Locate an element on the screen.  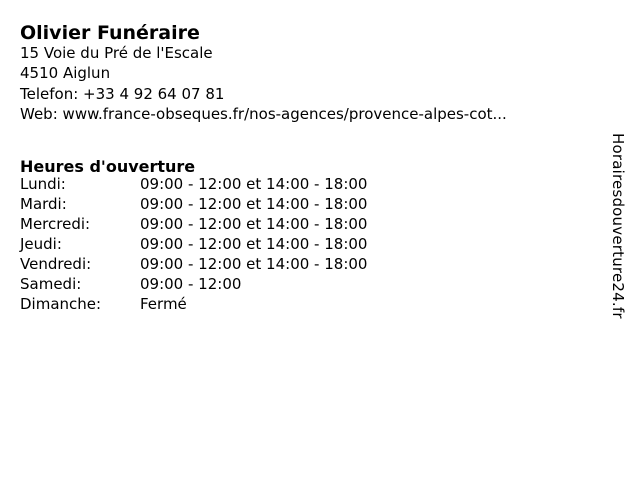
opening-hours-heading: Heures d'ouverture is located at coordinates (108, 167).